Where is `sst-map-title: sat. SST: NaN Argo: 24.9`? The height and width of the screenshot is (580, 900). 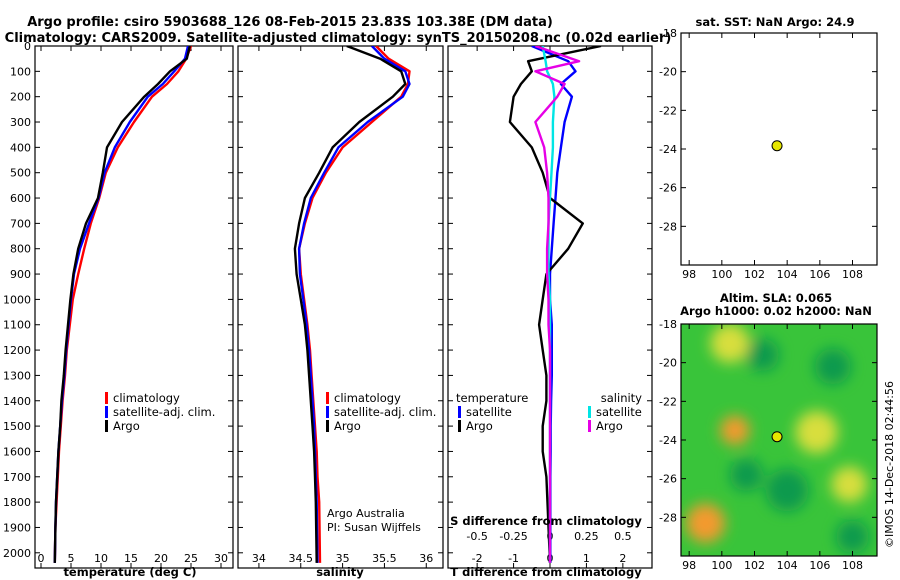 sst-map-title: sat. SST: NaN Argo: 24.9 is located at coordinates (774, 22).